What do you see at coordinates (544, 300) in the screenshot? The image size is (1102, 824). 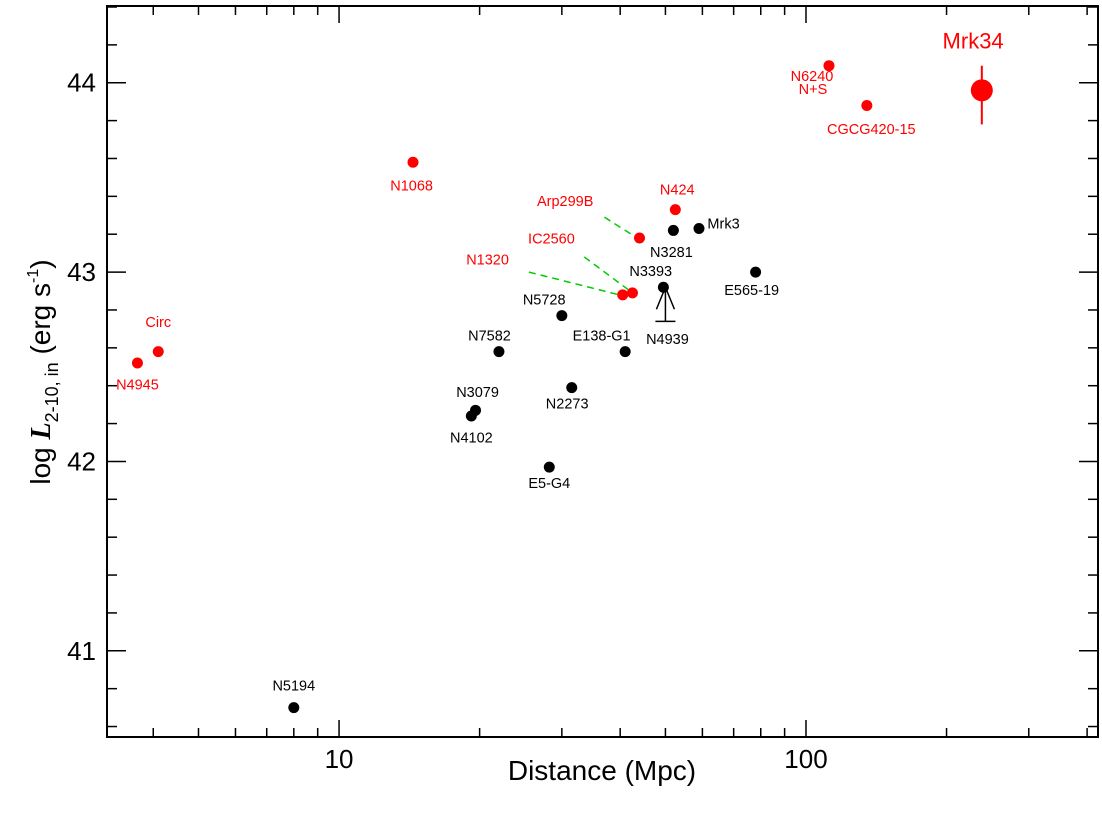 I see `point-label: N5728` at bounding box center [544, 300].